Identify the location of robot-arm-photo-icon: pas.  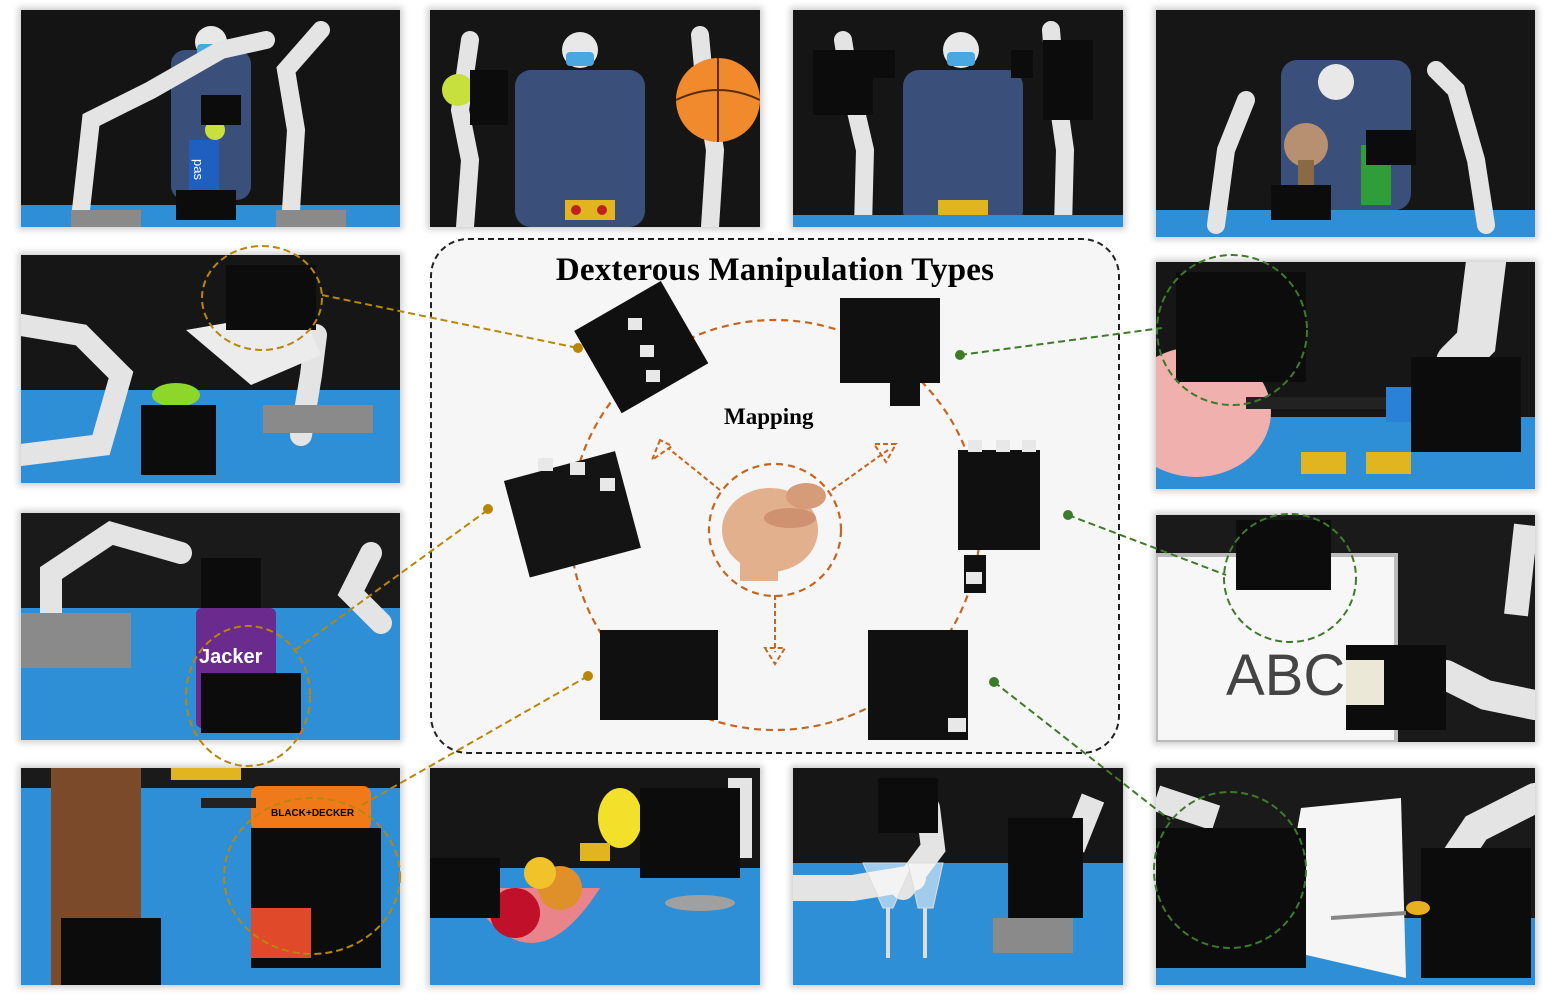
(210, 118).